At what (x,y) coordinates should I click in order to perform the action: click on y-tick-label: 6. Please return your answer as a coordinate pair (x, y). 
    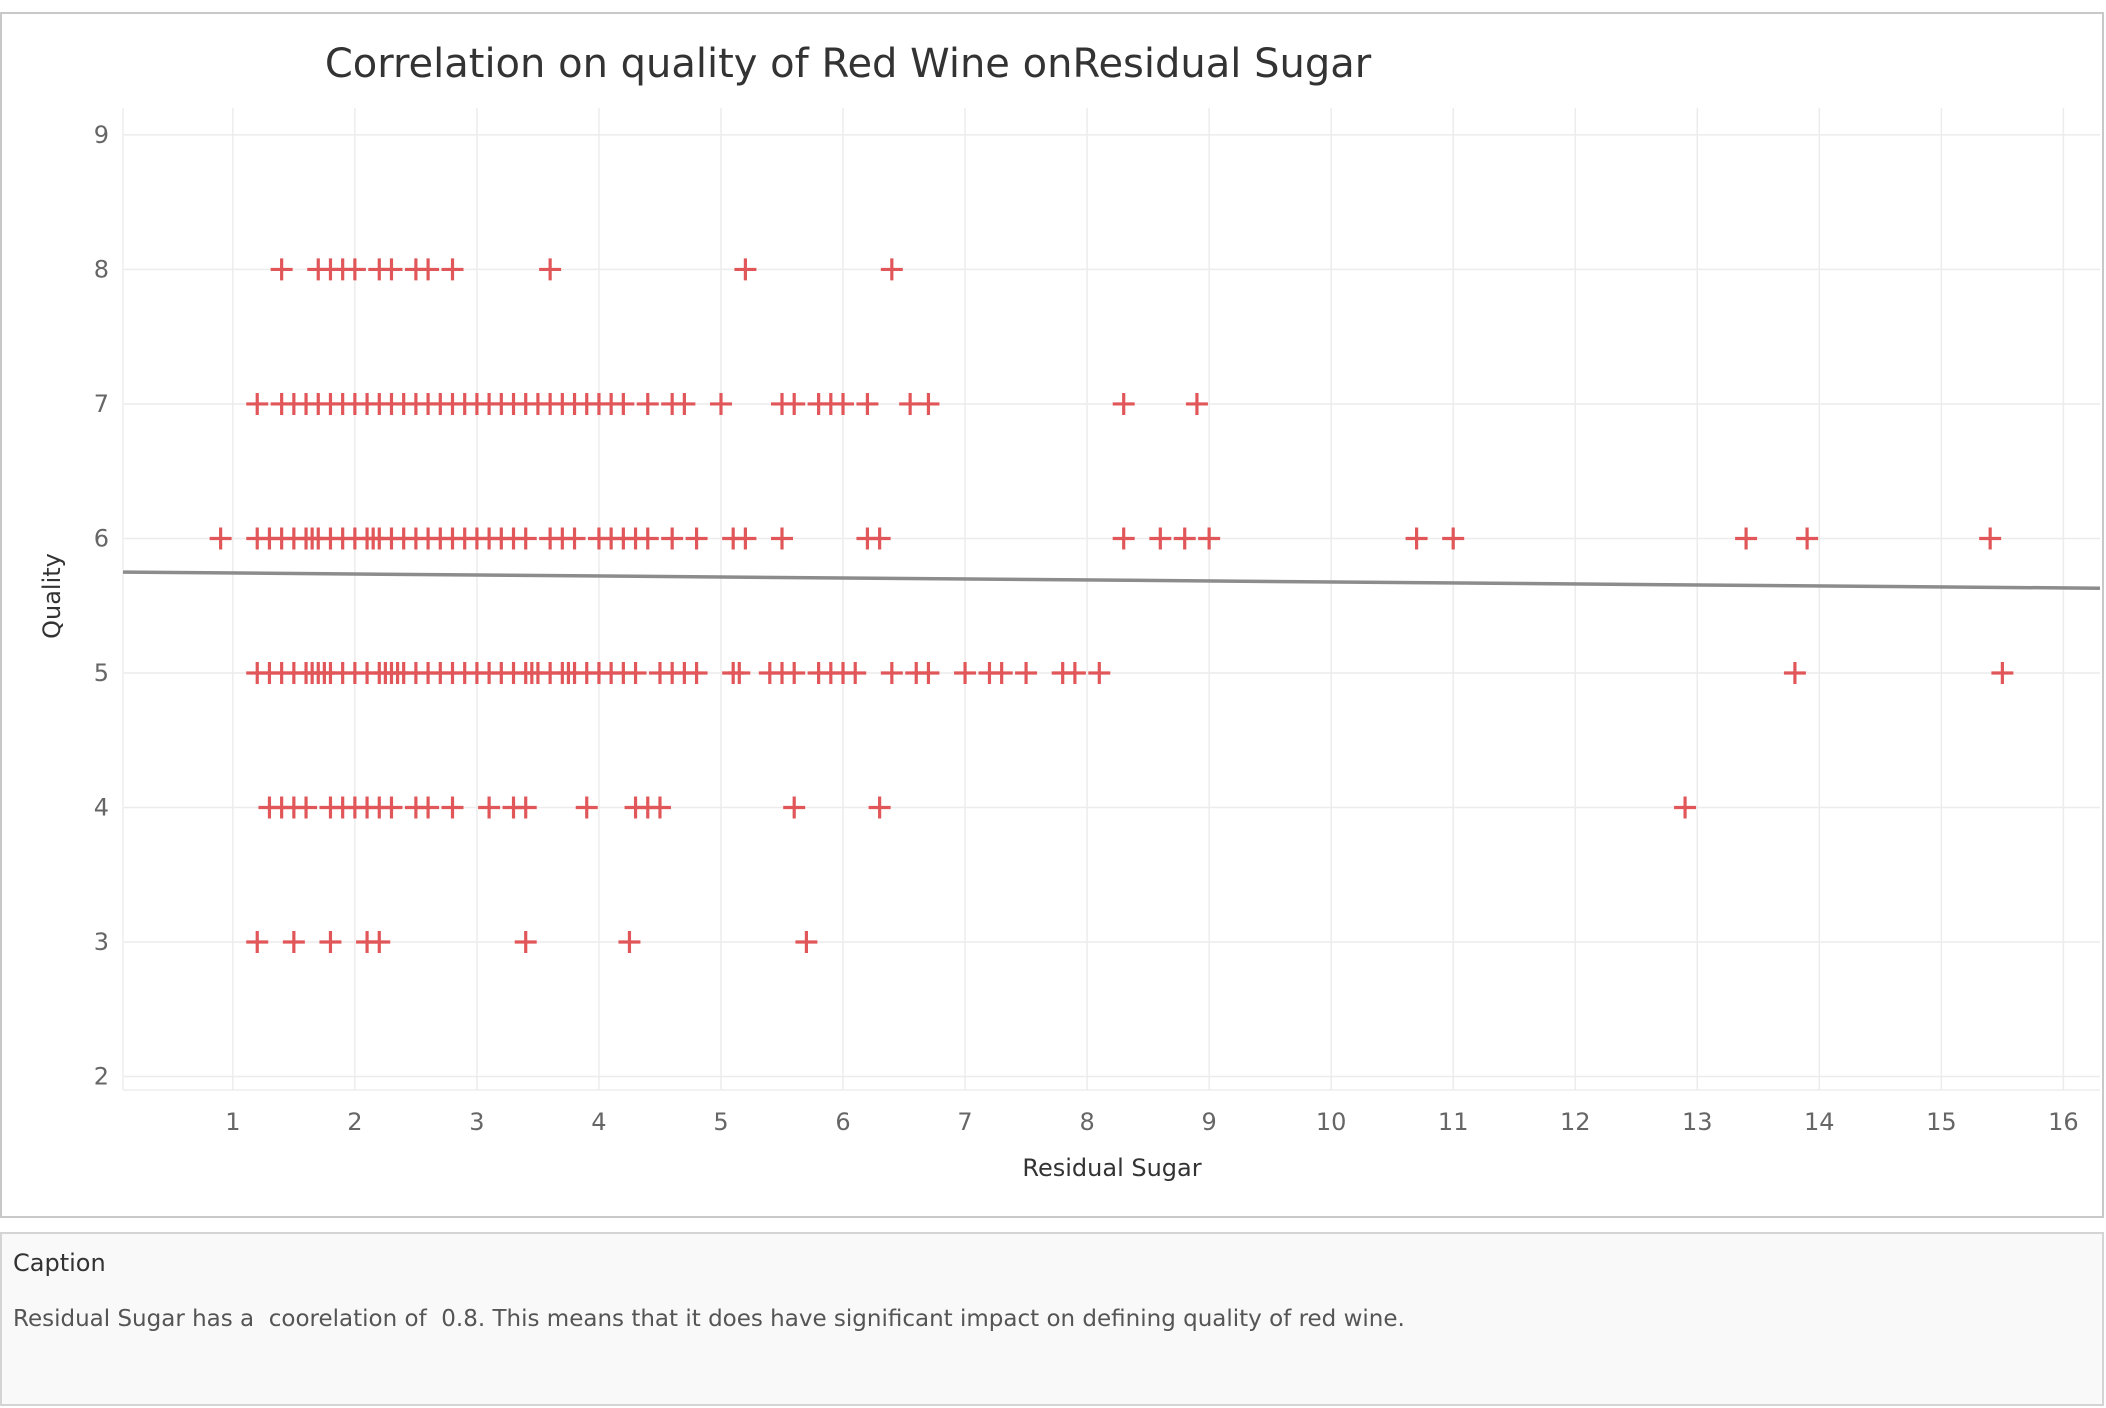
    Looking at the image, I should click on (101, 538).